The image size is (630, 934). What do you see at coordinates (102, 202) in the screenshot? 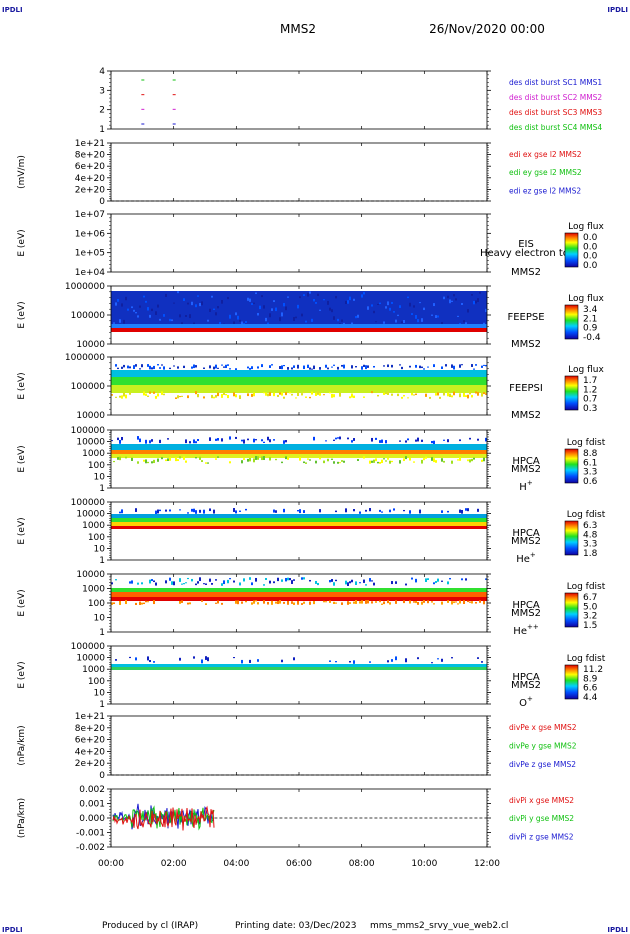
I see `y-tick-label: 0` at bounding box center [102, 202].